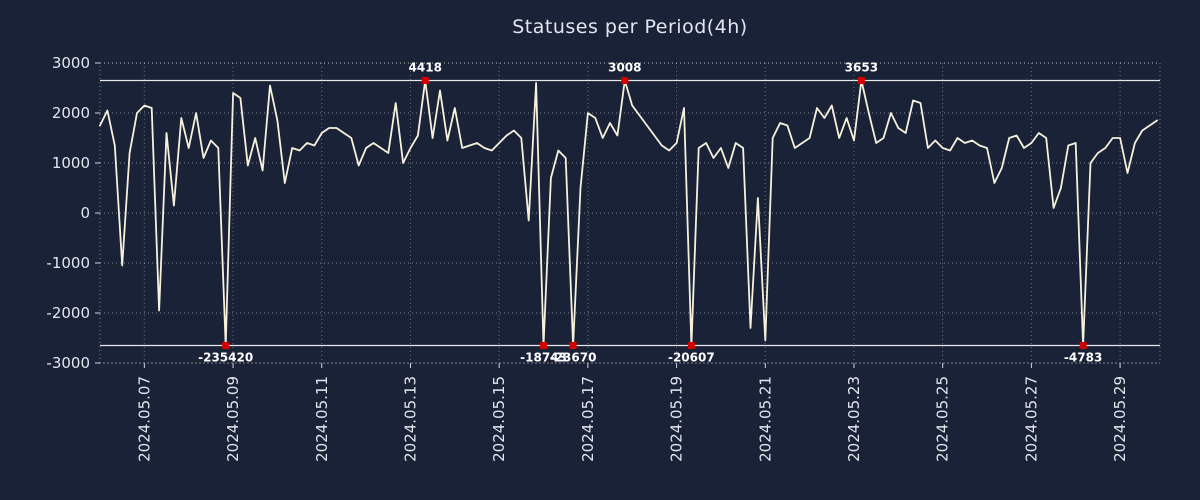  What do you see at coordinates (765, 419) in the screenshot?
I see `x-tick-label: 2024.05.21` at bounding box center [765, 419].